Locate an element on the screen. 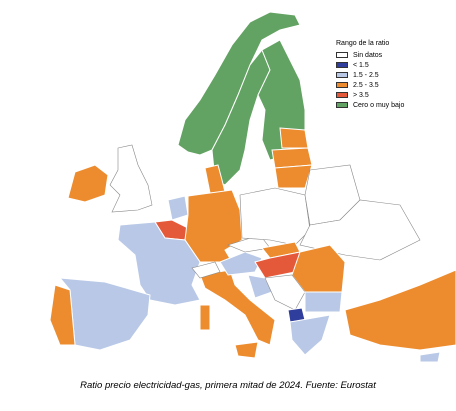  legend-label: Cero o muy bajo is located at coordinates (379, 105).